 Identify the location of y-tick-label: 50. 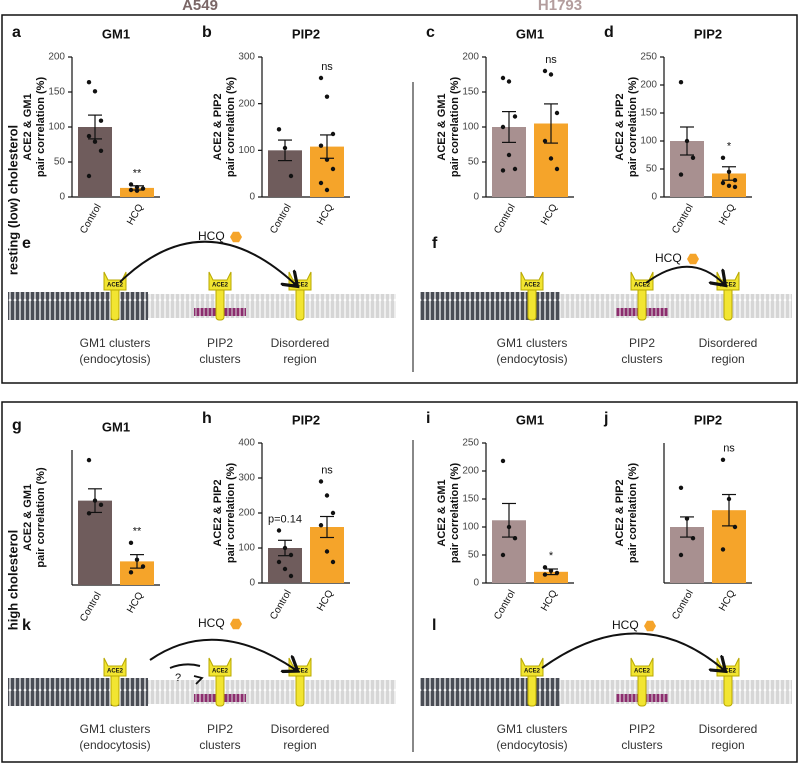
(60, 162).